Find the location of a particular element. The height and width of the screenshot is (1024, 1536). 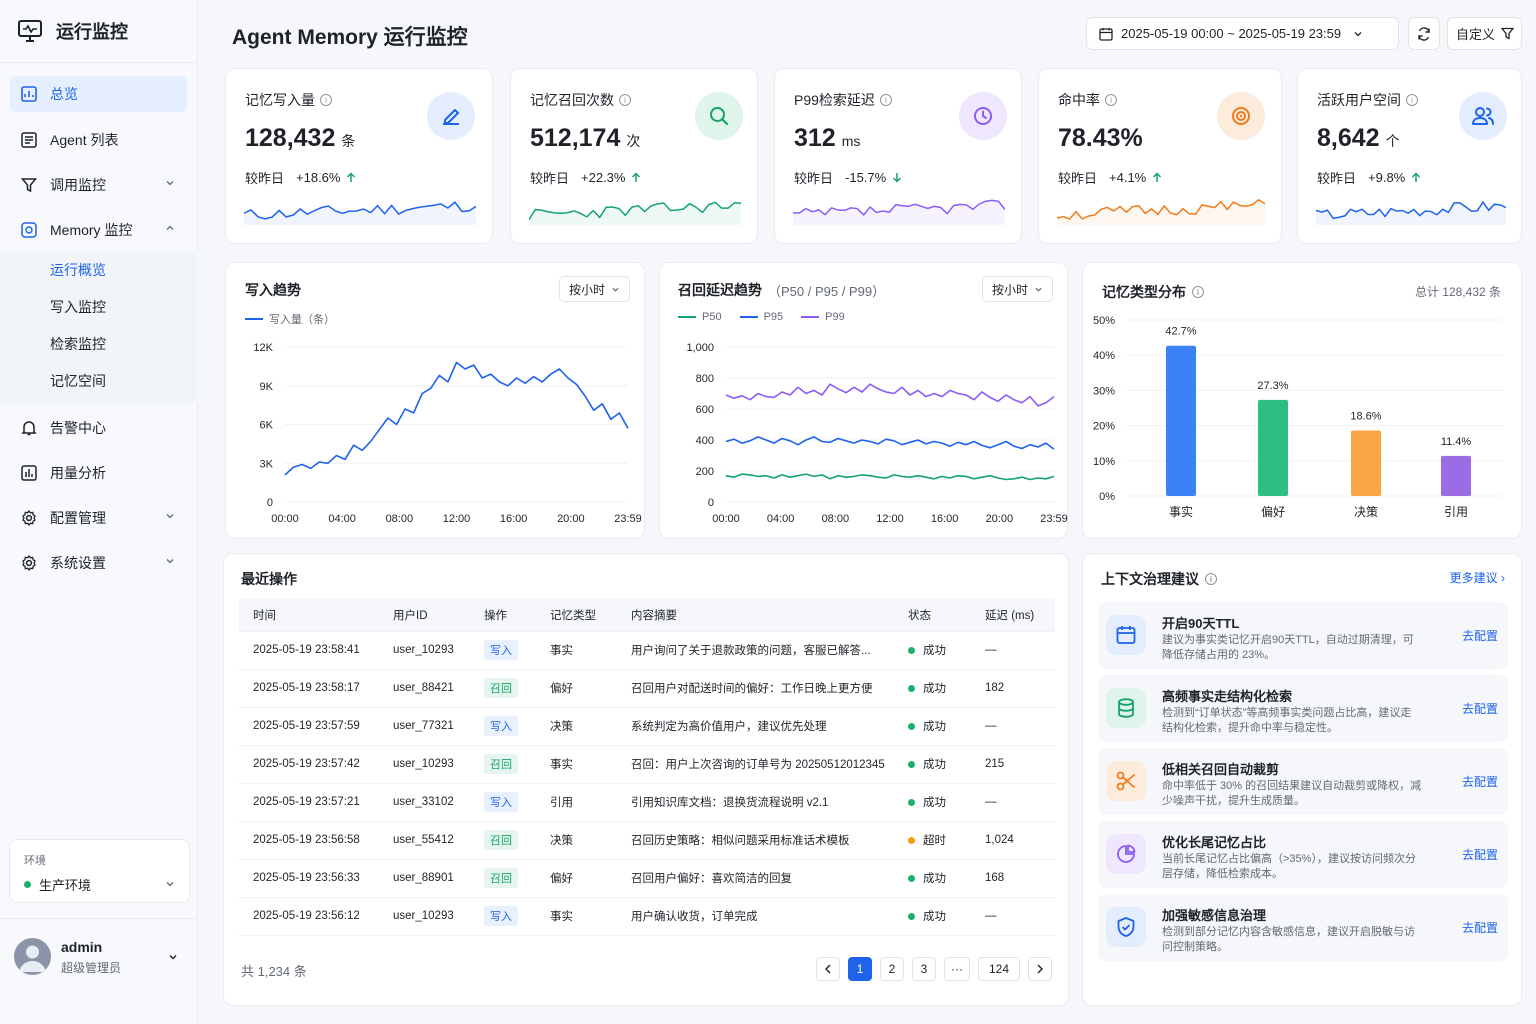

clock-icon is located at coordinates (983, 116).